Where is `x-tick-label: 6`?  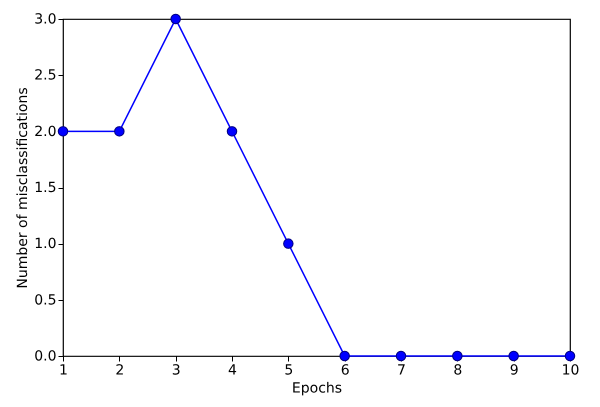 x-tick-label: 6 is located at coordinates (345, 370).